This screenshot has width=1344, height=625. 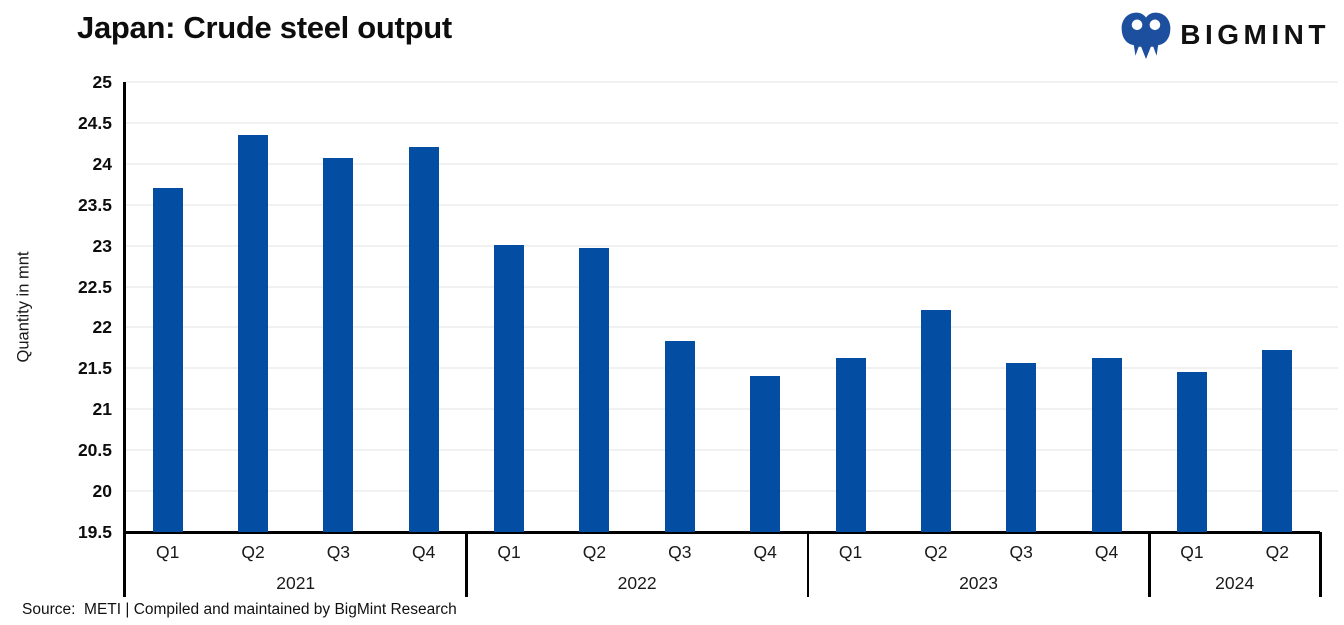 What do you see at coordinates (94, 122) in the screenshot?
I see `y-tick-label: 24.5` at bounding box center [94, 122].